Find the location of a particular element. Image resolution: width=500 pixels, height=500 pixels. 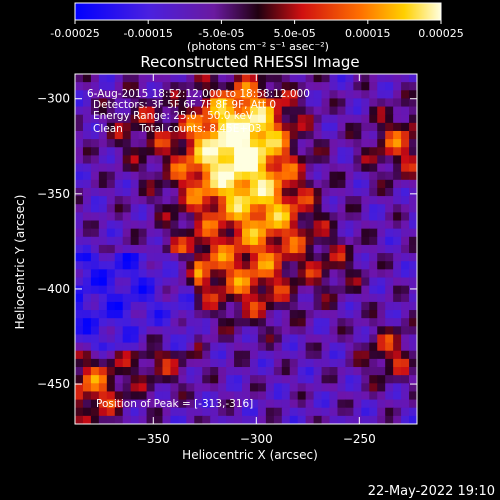

x-tick-label: −300 is located at coordinates (256, 439).